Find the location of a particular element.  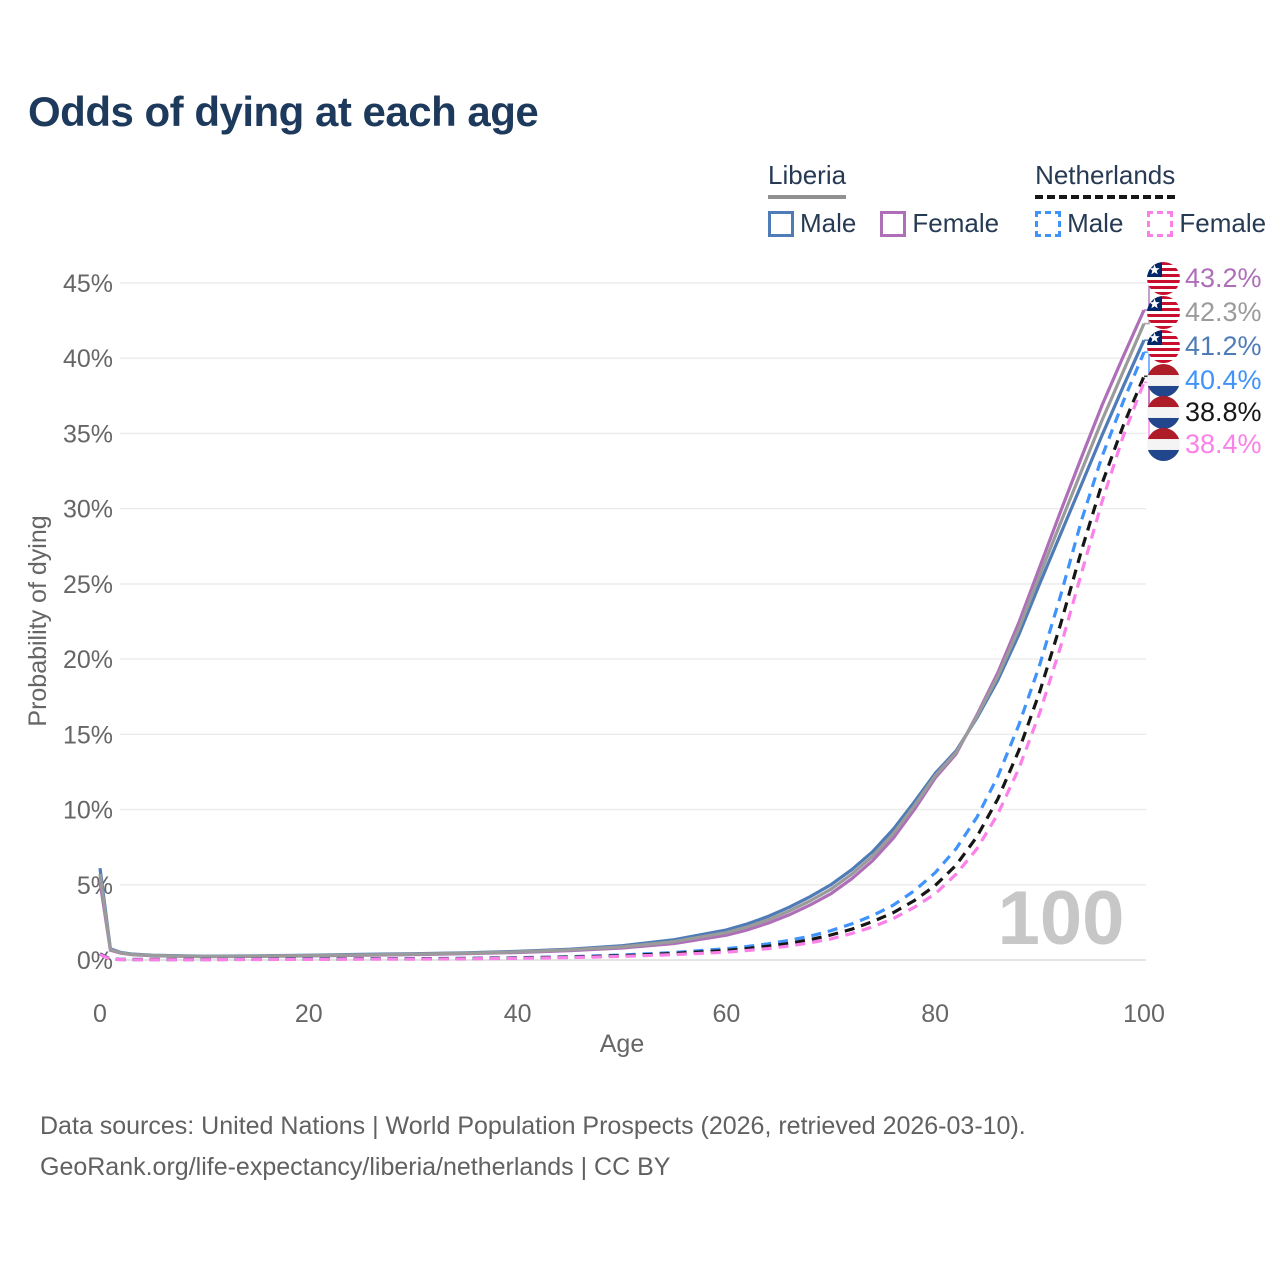

liberia-female-swatch-icon is located at coordinates (893, 223).